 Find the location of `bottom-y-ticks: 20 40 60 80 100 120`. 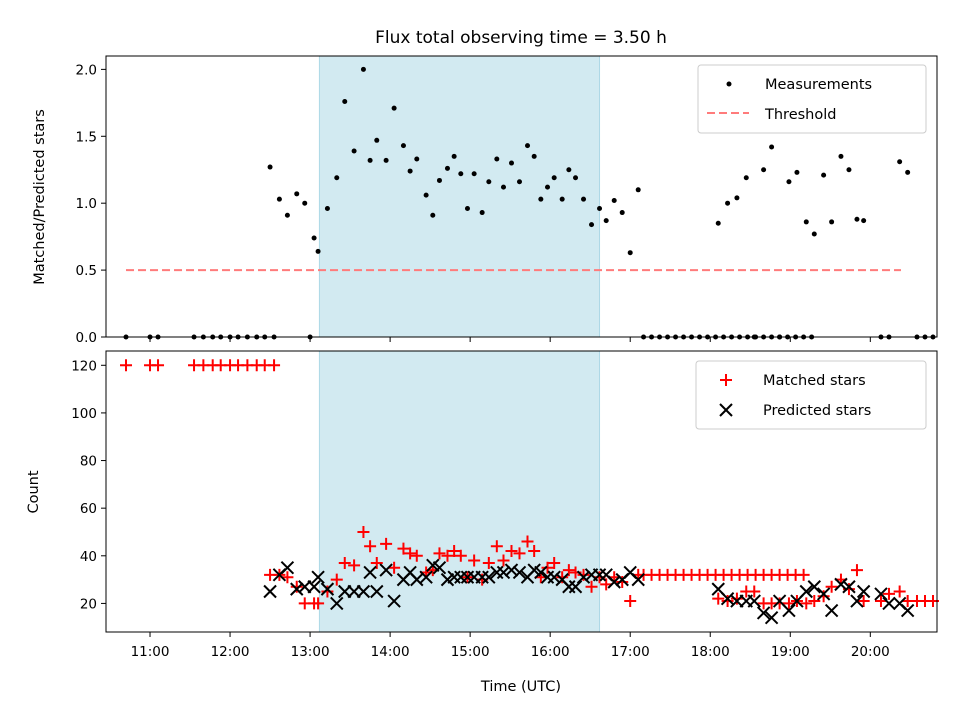

bottom-y-ticks: 20 40 60 80 100 120 is located at coordinates (88, 485).